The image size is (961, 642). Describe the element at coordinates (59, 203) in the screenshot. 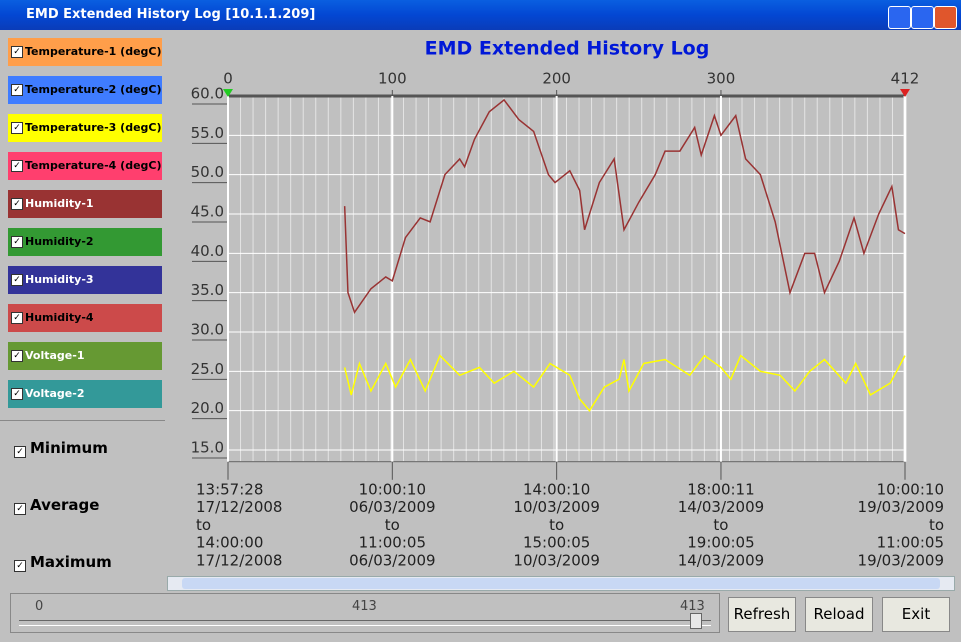

I see `series-name: Humidity-1` at that location.